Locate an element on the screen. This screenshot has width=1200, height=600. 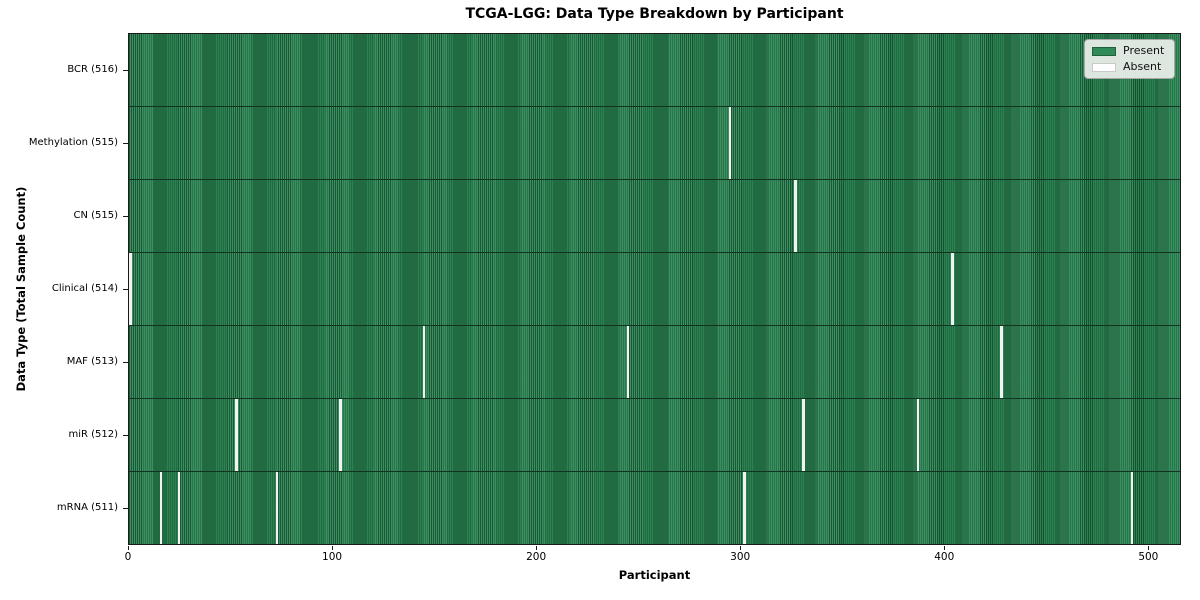
legend-entry-absent: Absent is located at coordinates (1129, 67).